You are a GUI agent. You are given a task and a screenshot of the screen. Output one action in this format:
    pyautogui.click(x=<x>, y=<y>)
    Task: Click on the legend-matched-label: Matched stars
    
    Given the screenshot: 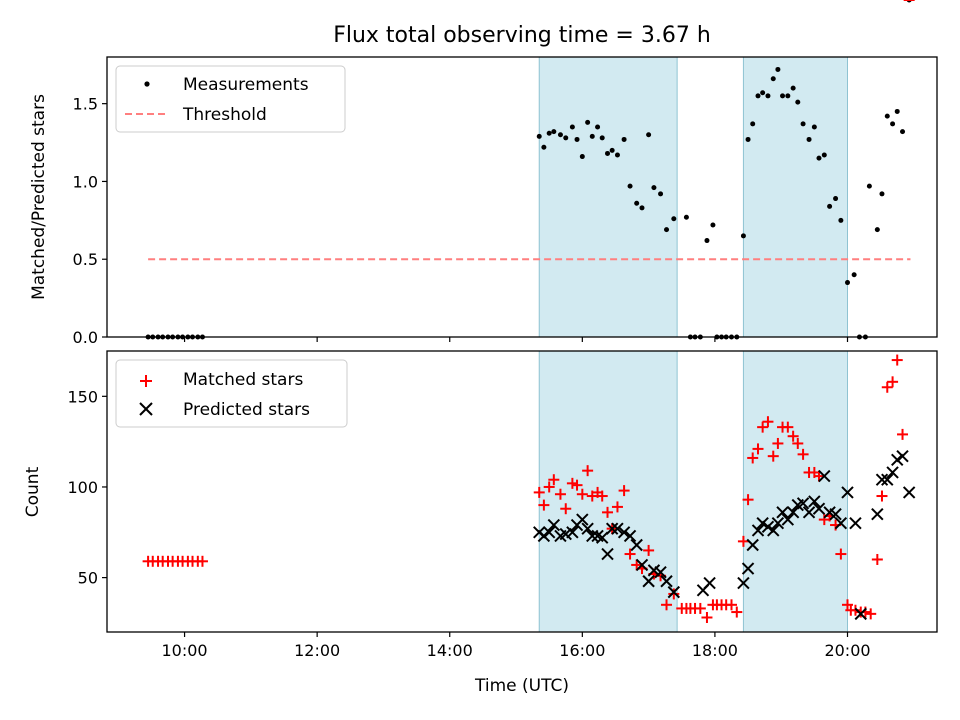 What is the action you would take?
    pyautogui.click(x=243, y=380)
    